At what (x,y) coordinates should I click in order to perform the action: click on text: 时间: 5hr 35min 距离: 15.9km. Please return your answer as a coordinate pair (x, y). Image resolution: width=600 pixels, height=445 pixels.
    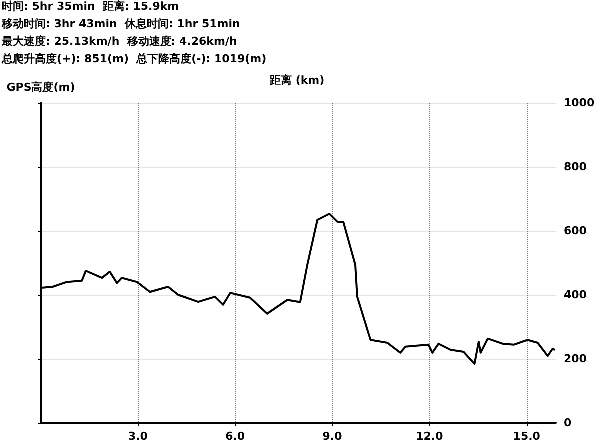
    Looking at the image, I should click on (91, 6).